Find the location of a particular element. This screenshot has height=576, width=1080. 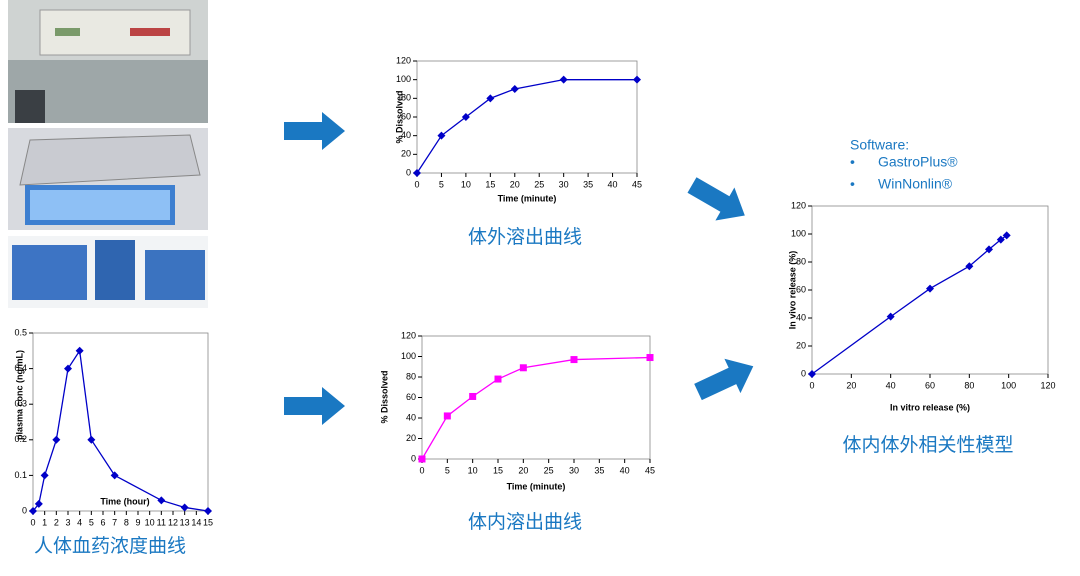

x-tick-label: 6 is located at coordinates (102, 522).